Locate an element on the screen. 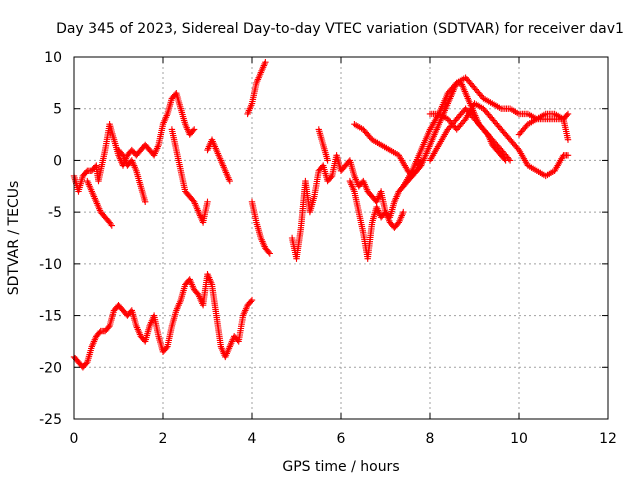  series-arc-a is located at coordinates (134, 142).